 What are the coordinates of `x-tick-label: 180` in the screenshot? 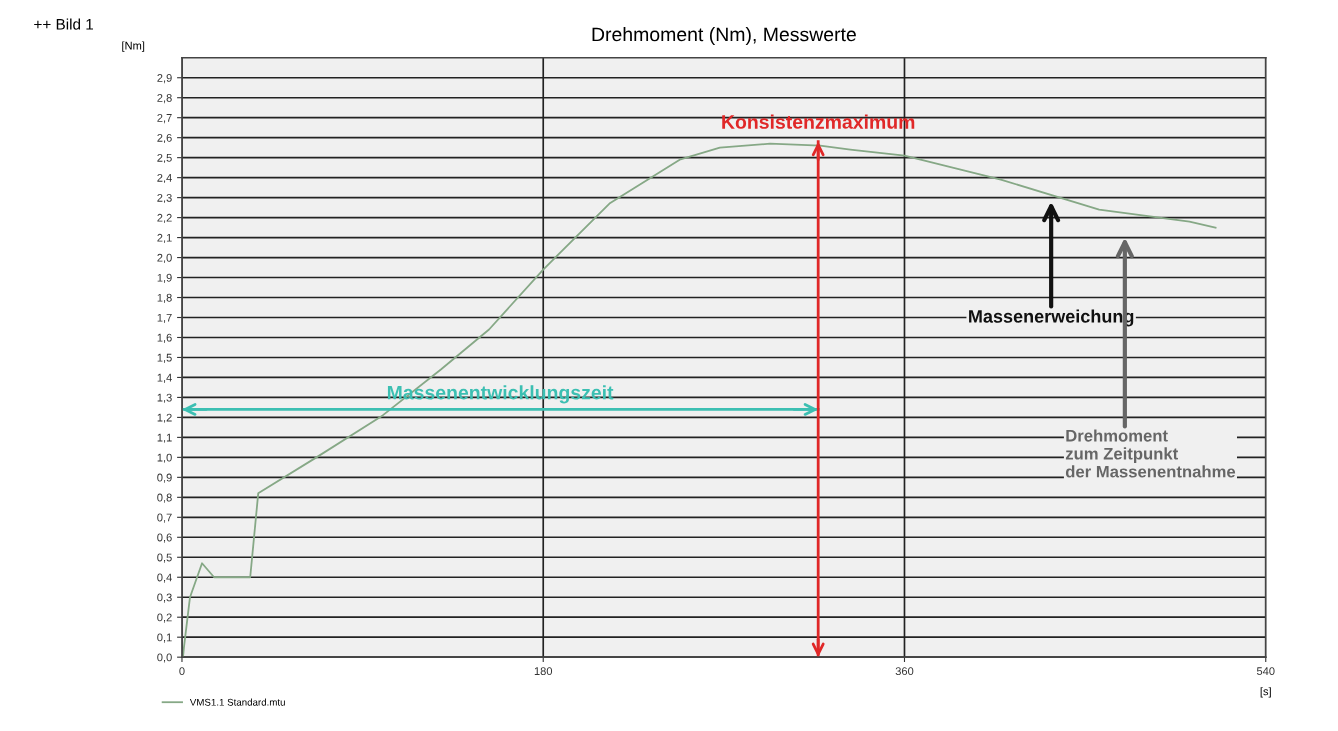 It's located at (543, 671).